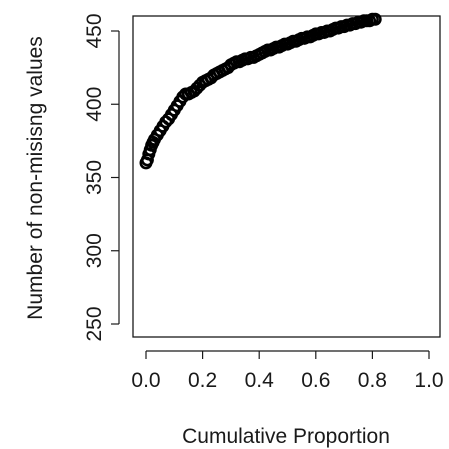  What do you see at coordinates (428, 380) in the screenshot?
I see `x-tick-label: 1.0` at bounding box center [428, 380].